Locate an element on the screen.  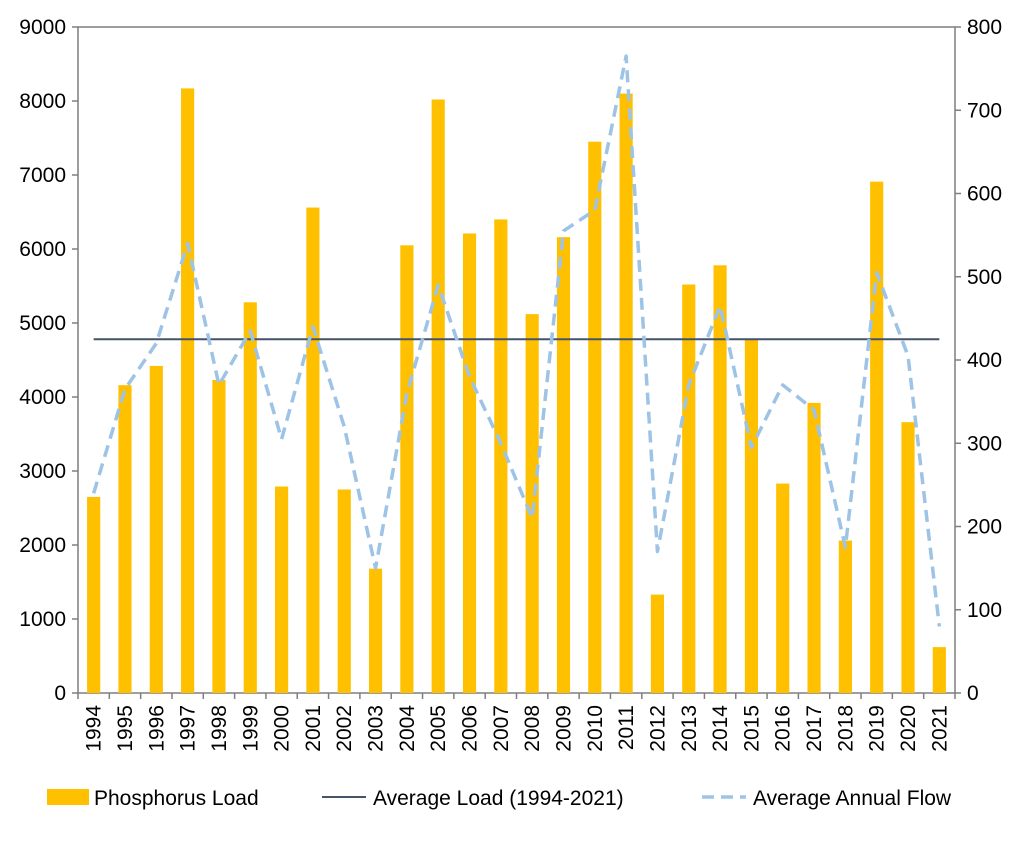
legend-swatch-phosphorus-load is located at coordinates (68, 797).